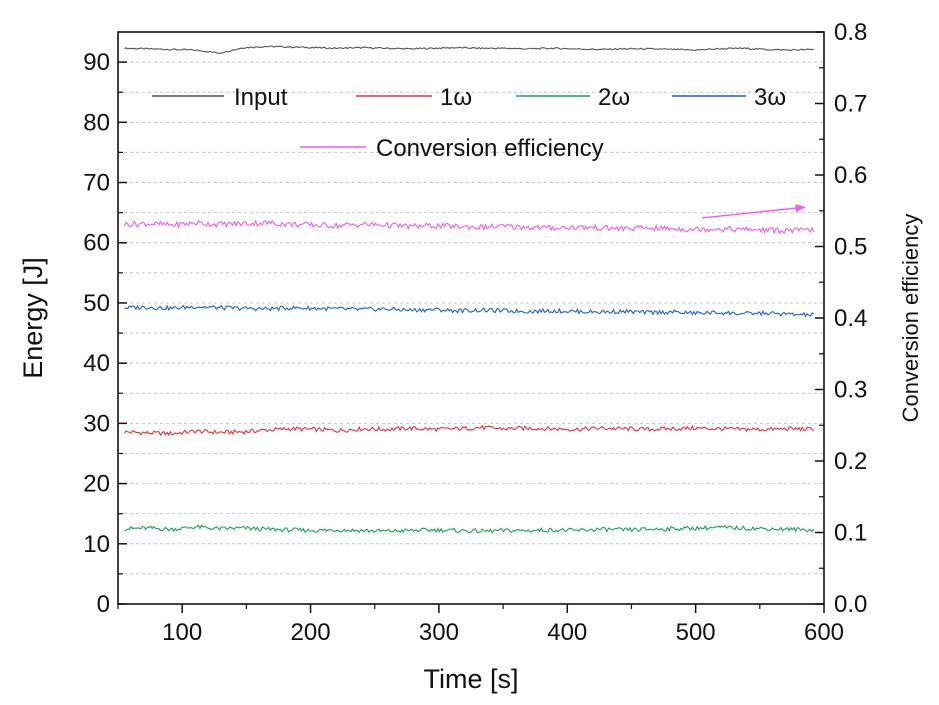 The height and width of the screenshot is (705, 939). I want to click on y2-tick-label: 0.6, so click(850, 175).